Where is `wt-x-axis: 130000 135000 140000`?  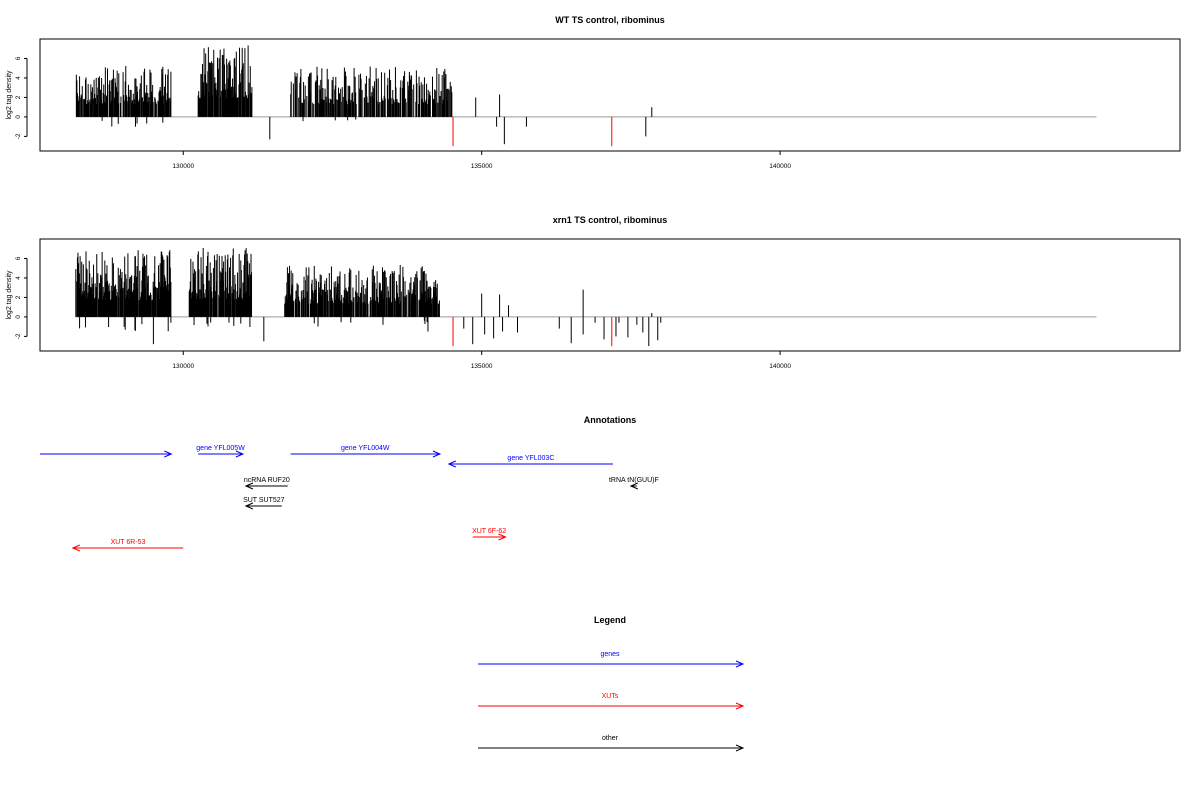
wt-x-axis: 130000 135000 140000 is located at coordinates (481, 160).